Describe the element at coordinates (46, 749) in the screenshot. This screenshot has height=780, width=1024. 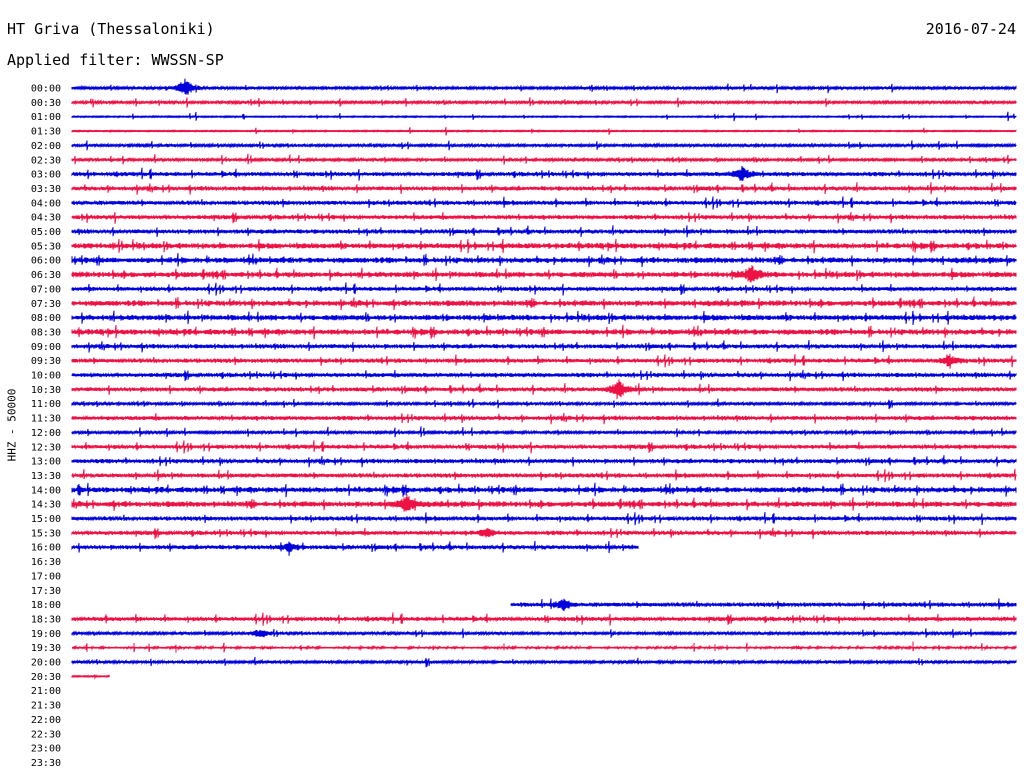
I see `time-label: 23:00` at that location.